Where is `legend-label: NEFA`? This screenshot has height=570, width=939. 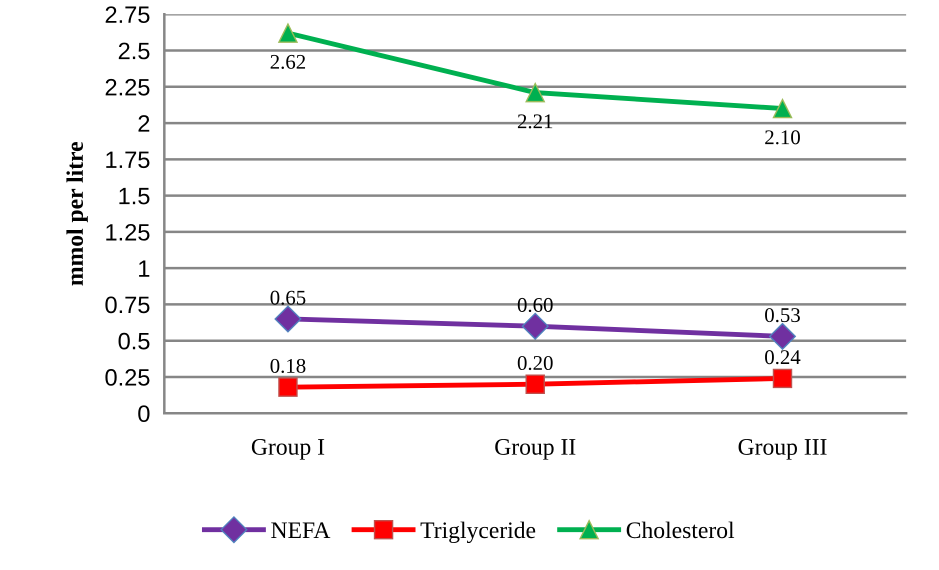 legend-label: NEFA is located at coordinates (300, 530).